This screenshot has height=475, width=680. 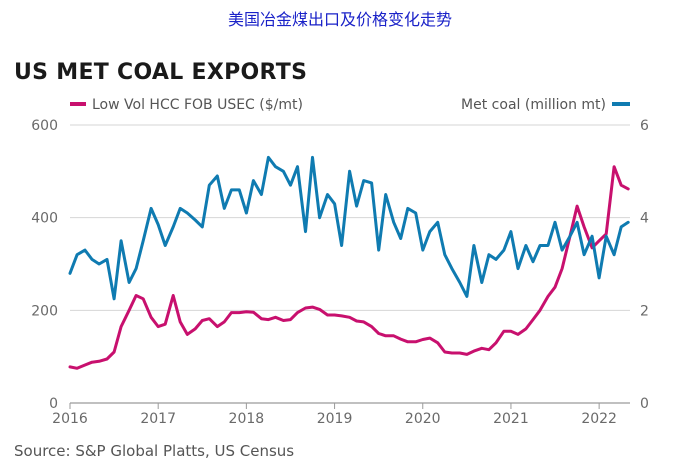 What do you see at coordinates (339, 19) in the screenshot?
I see `top-title: 美国冶金煤出口及价格变化走势` at bounding box center [339, 19].